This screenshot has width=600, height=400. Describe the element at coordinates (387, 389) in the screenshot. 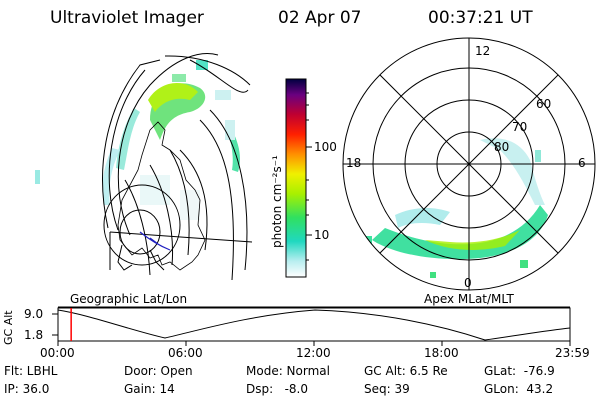

I see `seq-info: Seq: 39` at that location.